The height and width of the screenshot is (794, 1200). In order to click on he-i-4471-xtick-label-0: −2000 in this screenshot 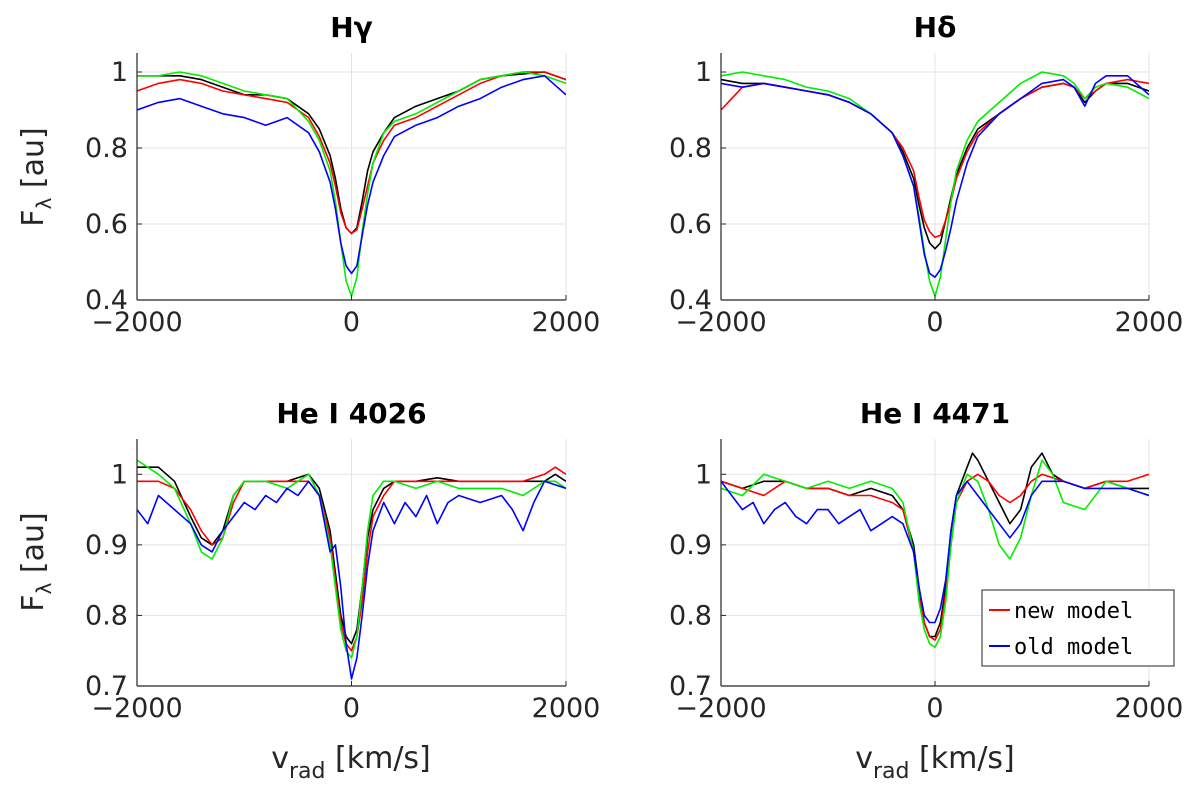, I will do `click(720, 708)`.